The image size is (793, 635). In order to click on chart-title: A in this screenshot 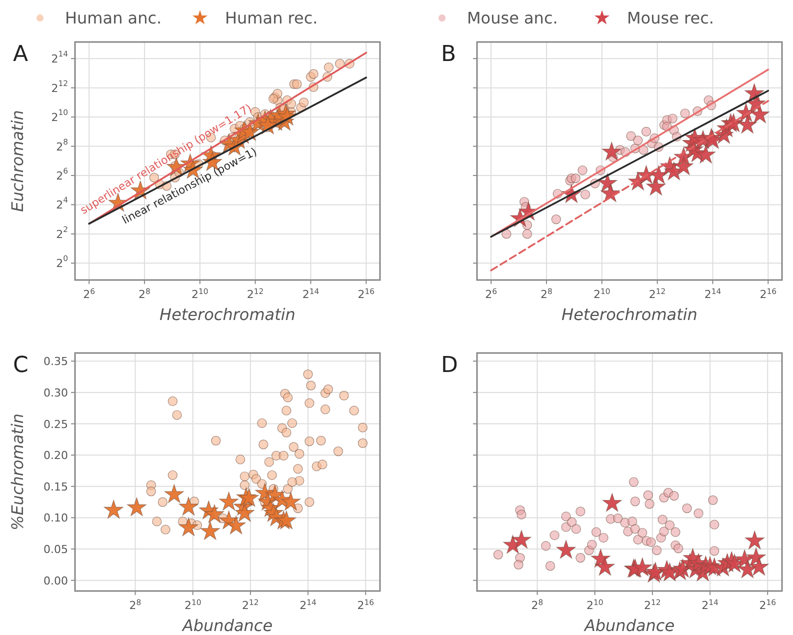, I will do `click(20, 54)`.